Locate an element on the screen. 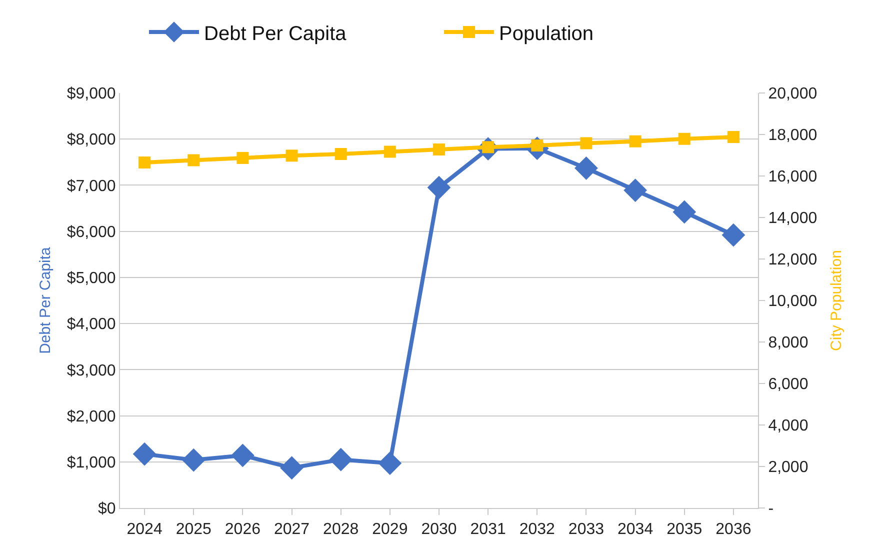 The height and width of the screenshot is (543, 873). y-tick-label: $7,000 is located at coordinates (91, 186).